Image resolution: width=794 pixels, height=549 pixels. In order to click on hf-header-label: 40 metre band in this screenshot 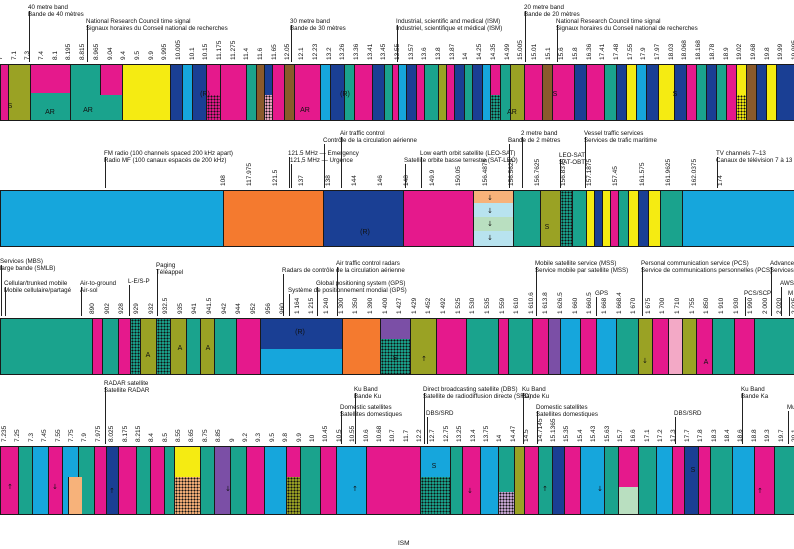, I will do `click(48, 7)`.